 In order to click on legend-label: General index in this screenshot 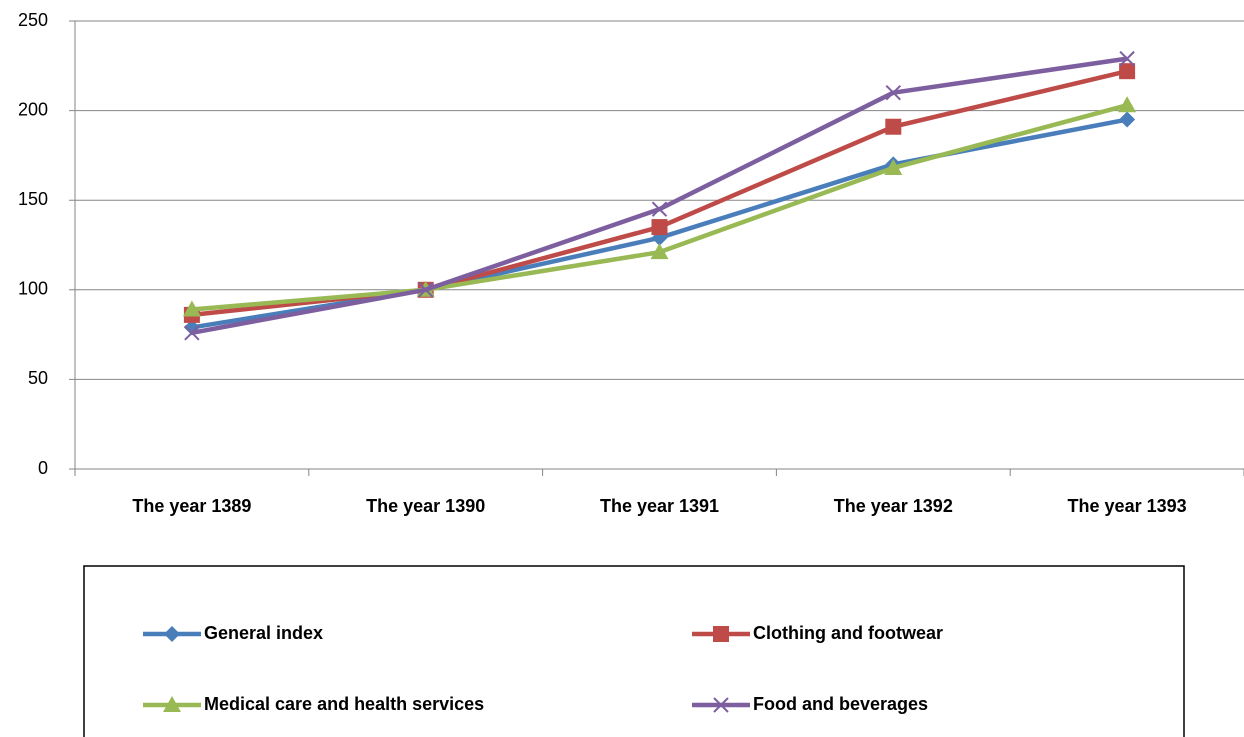, I will do `click(263, 633)`.